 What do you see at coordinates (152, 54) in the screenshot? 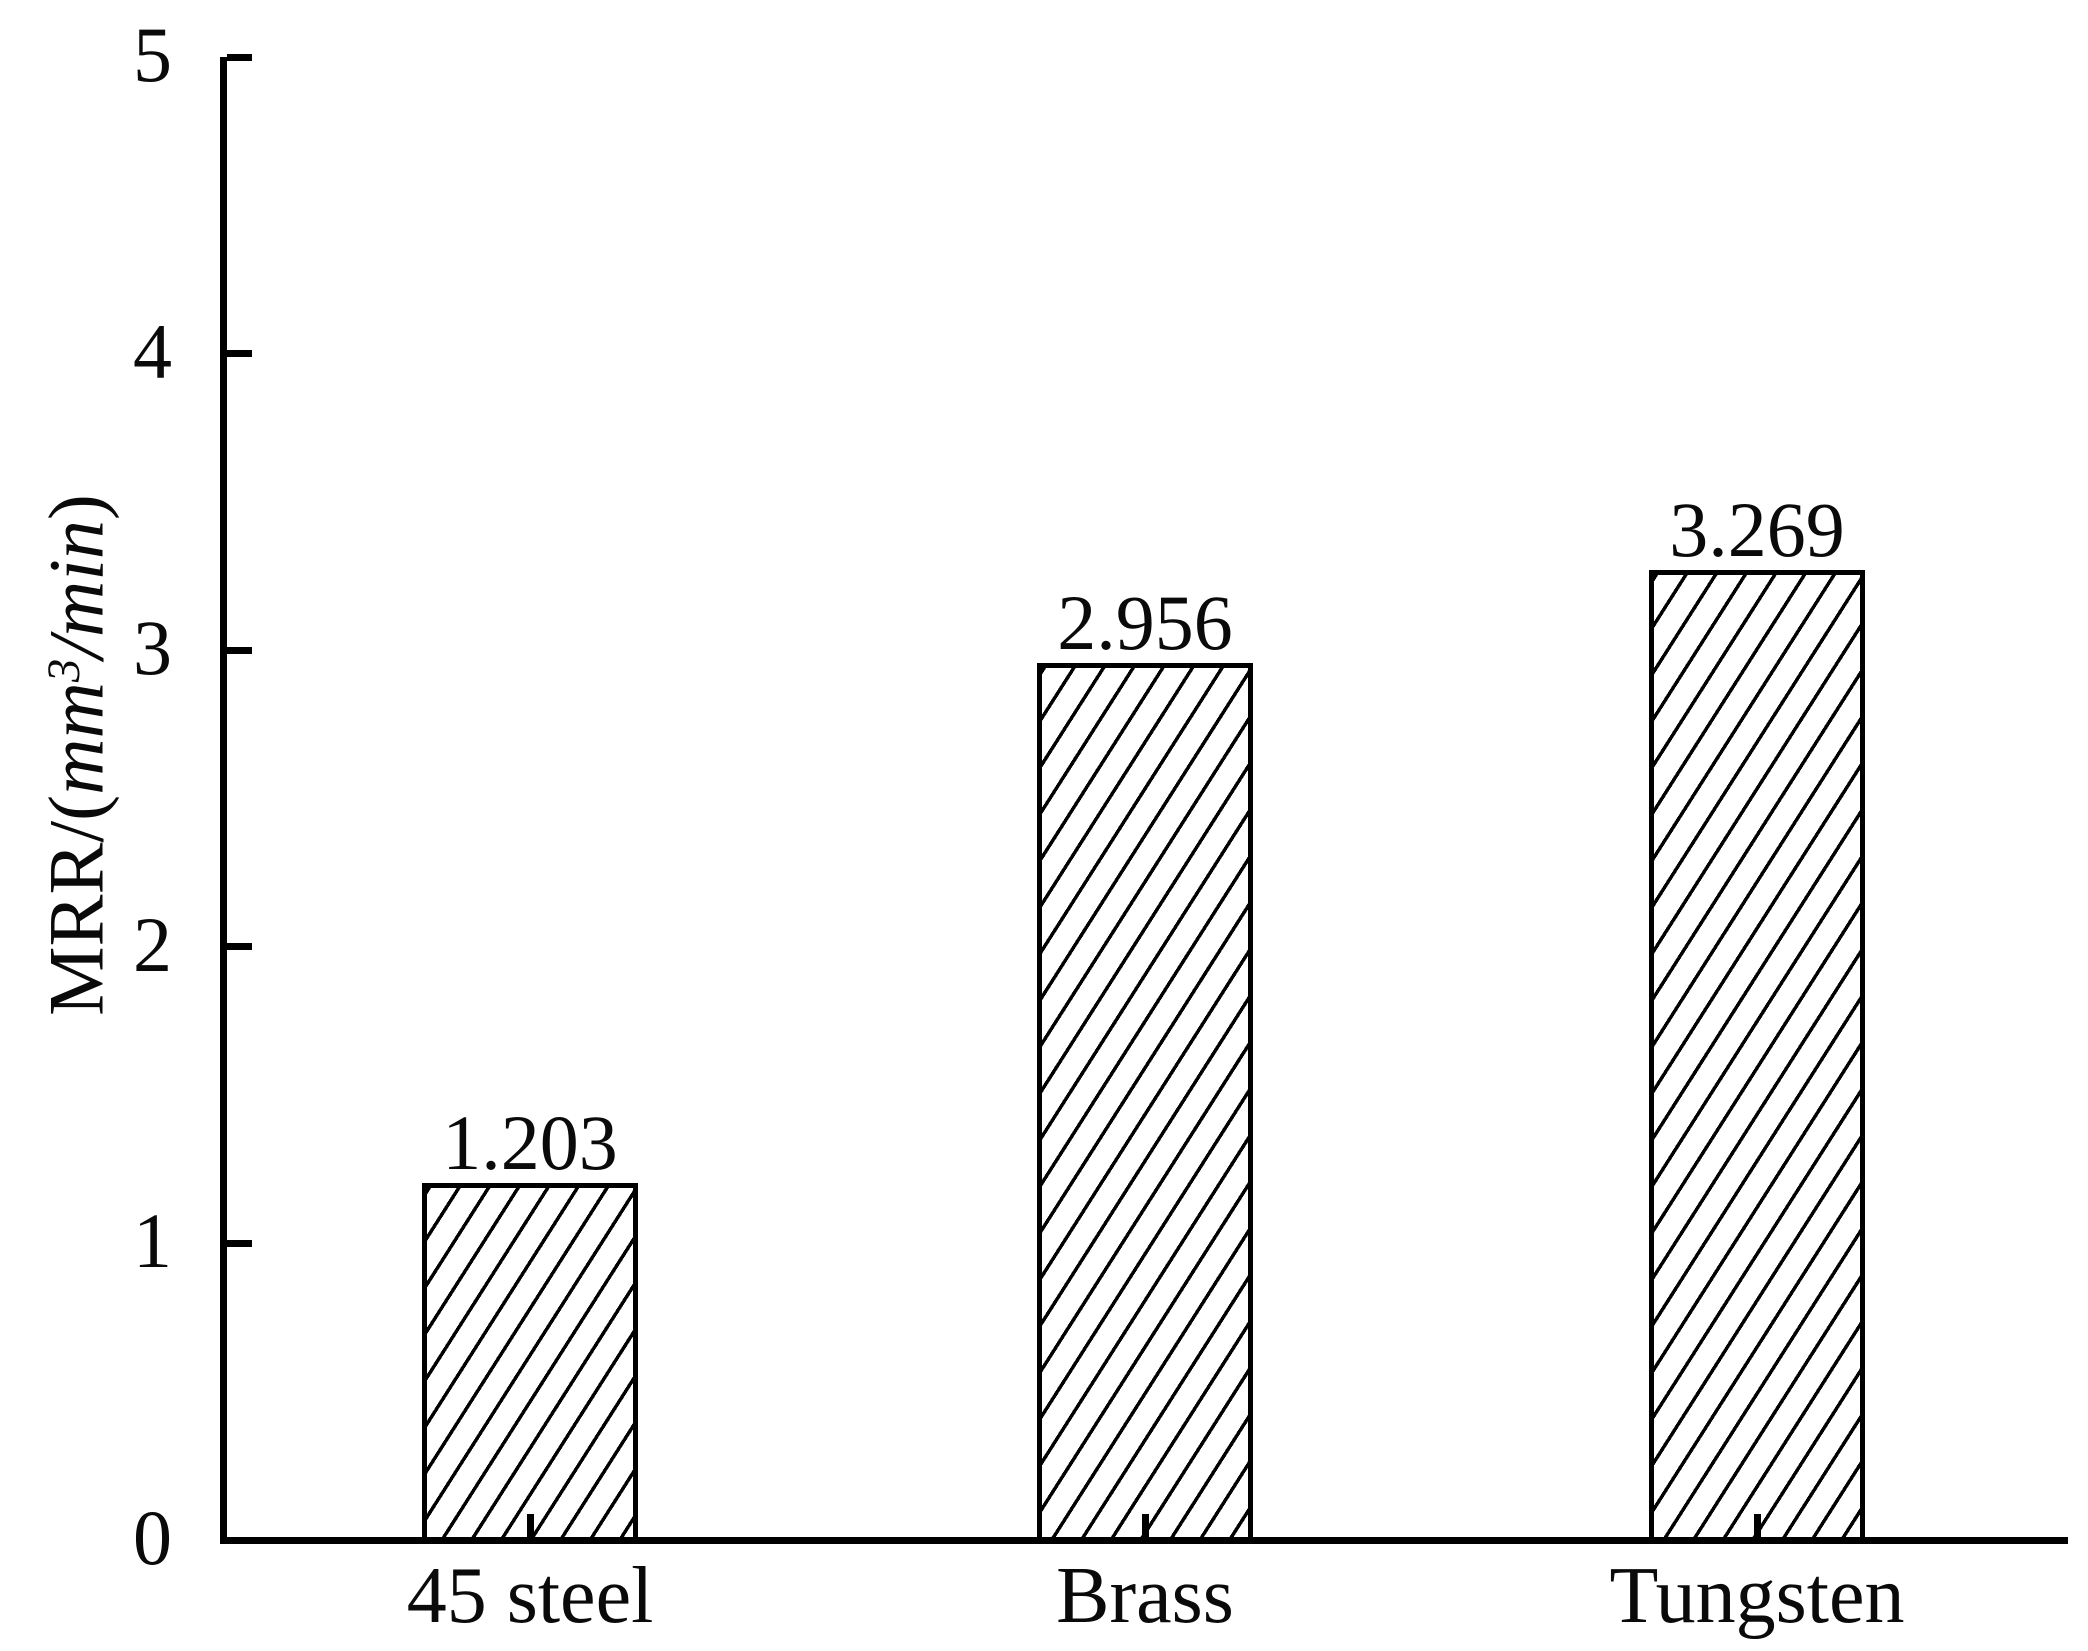
I see `y-tick-label-5: 5` at bounding box center [152, 54].